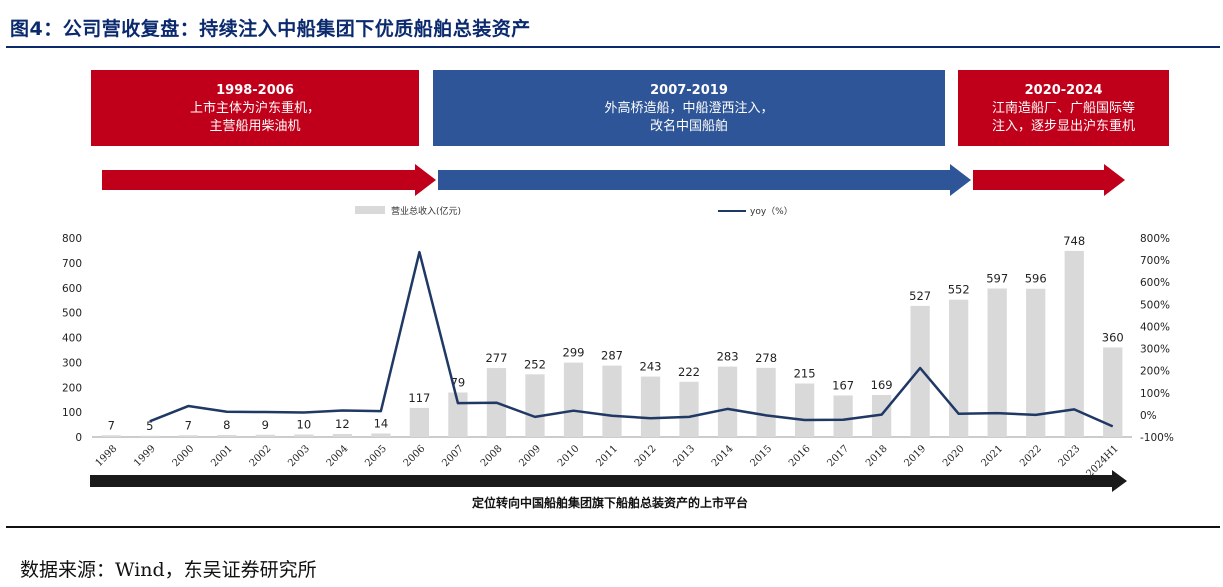  I want to click on title-rule, so click(613, 47).